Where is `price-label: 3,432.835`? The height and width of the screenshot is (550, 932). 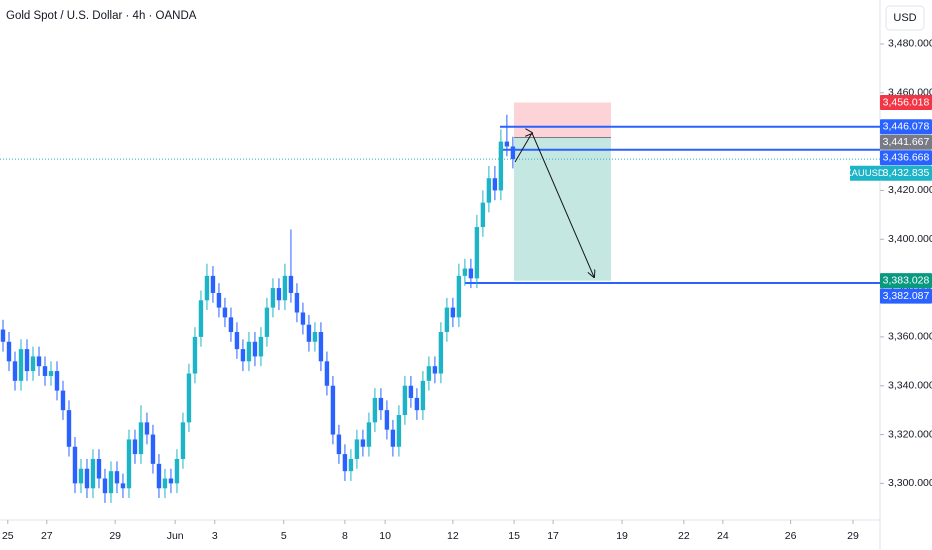
price-label: 3,432.835 is located at coordinates (906, 173).